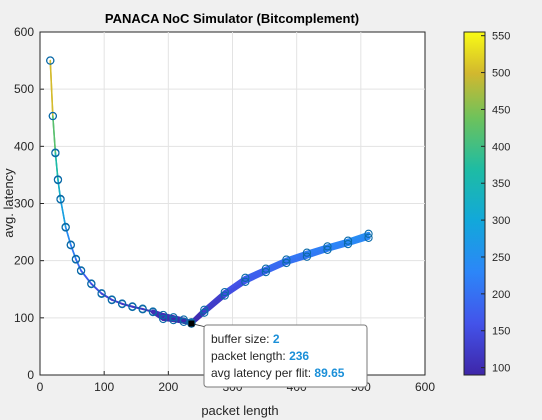  Describe the element at coordinates (501, 332) in the screenshot. I see `colorbar-tick-label: 150` at that location.